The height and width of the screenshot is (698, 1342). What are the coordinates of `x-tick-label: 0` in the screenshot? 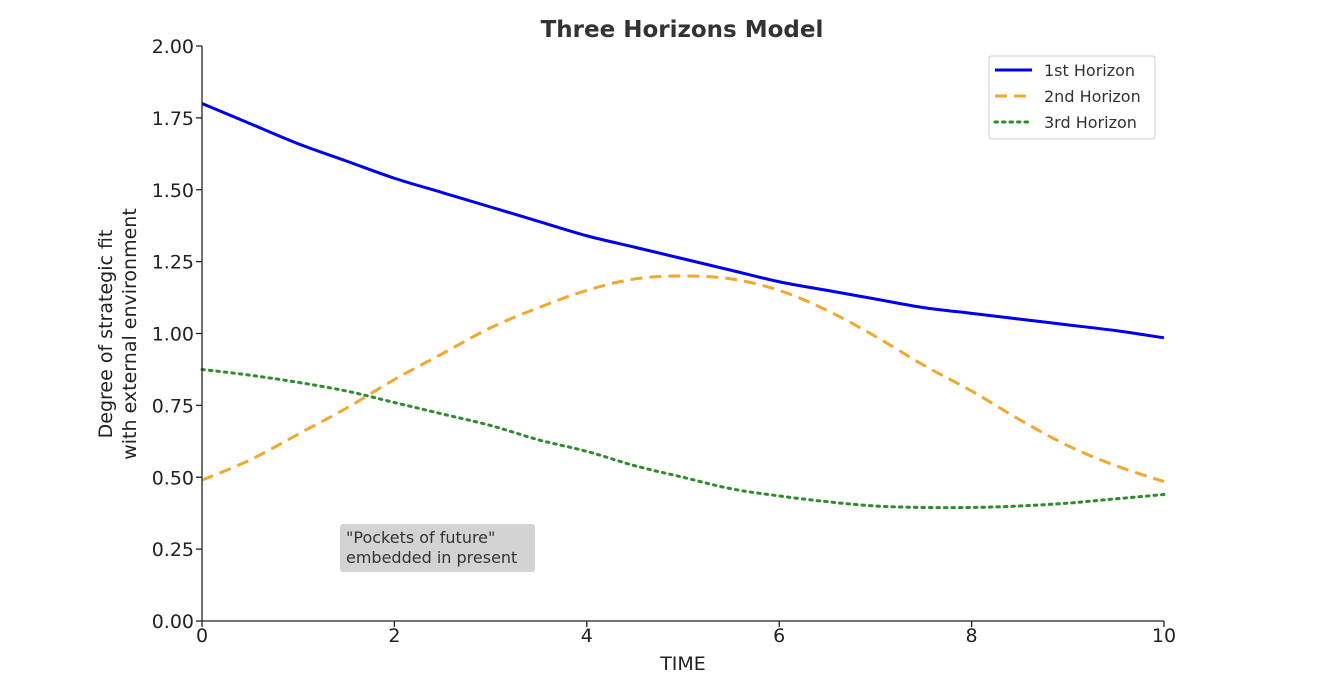 It's located at (202, 636).